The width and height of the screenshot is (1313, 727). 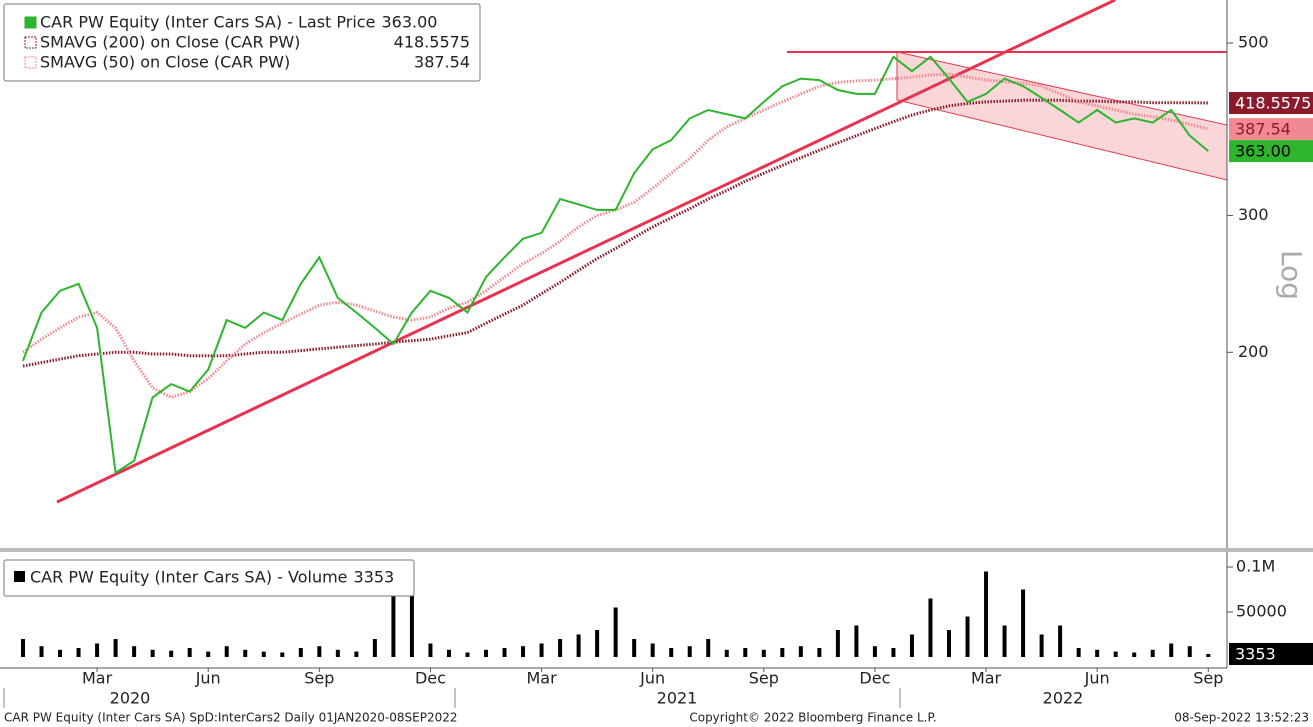 I want to click on legend, so click(x=242, y=42).